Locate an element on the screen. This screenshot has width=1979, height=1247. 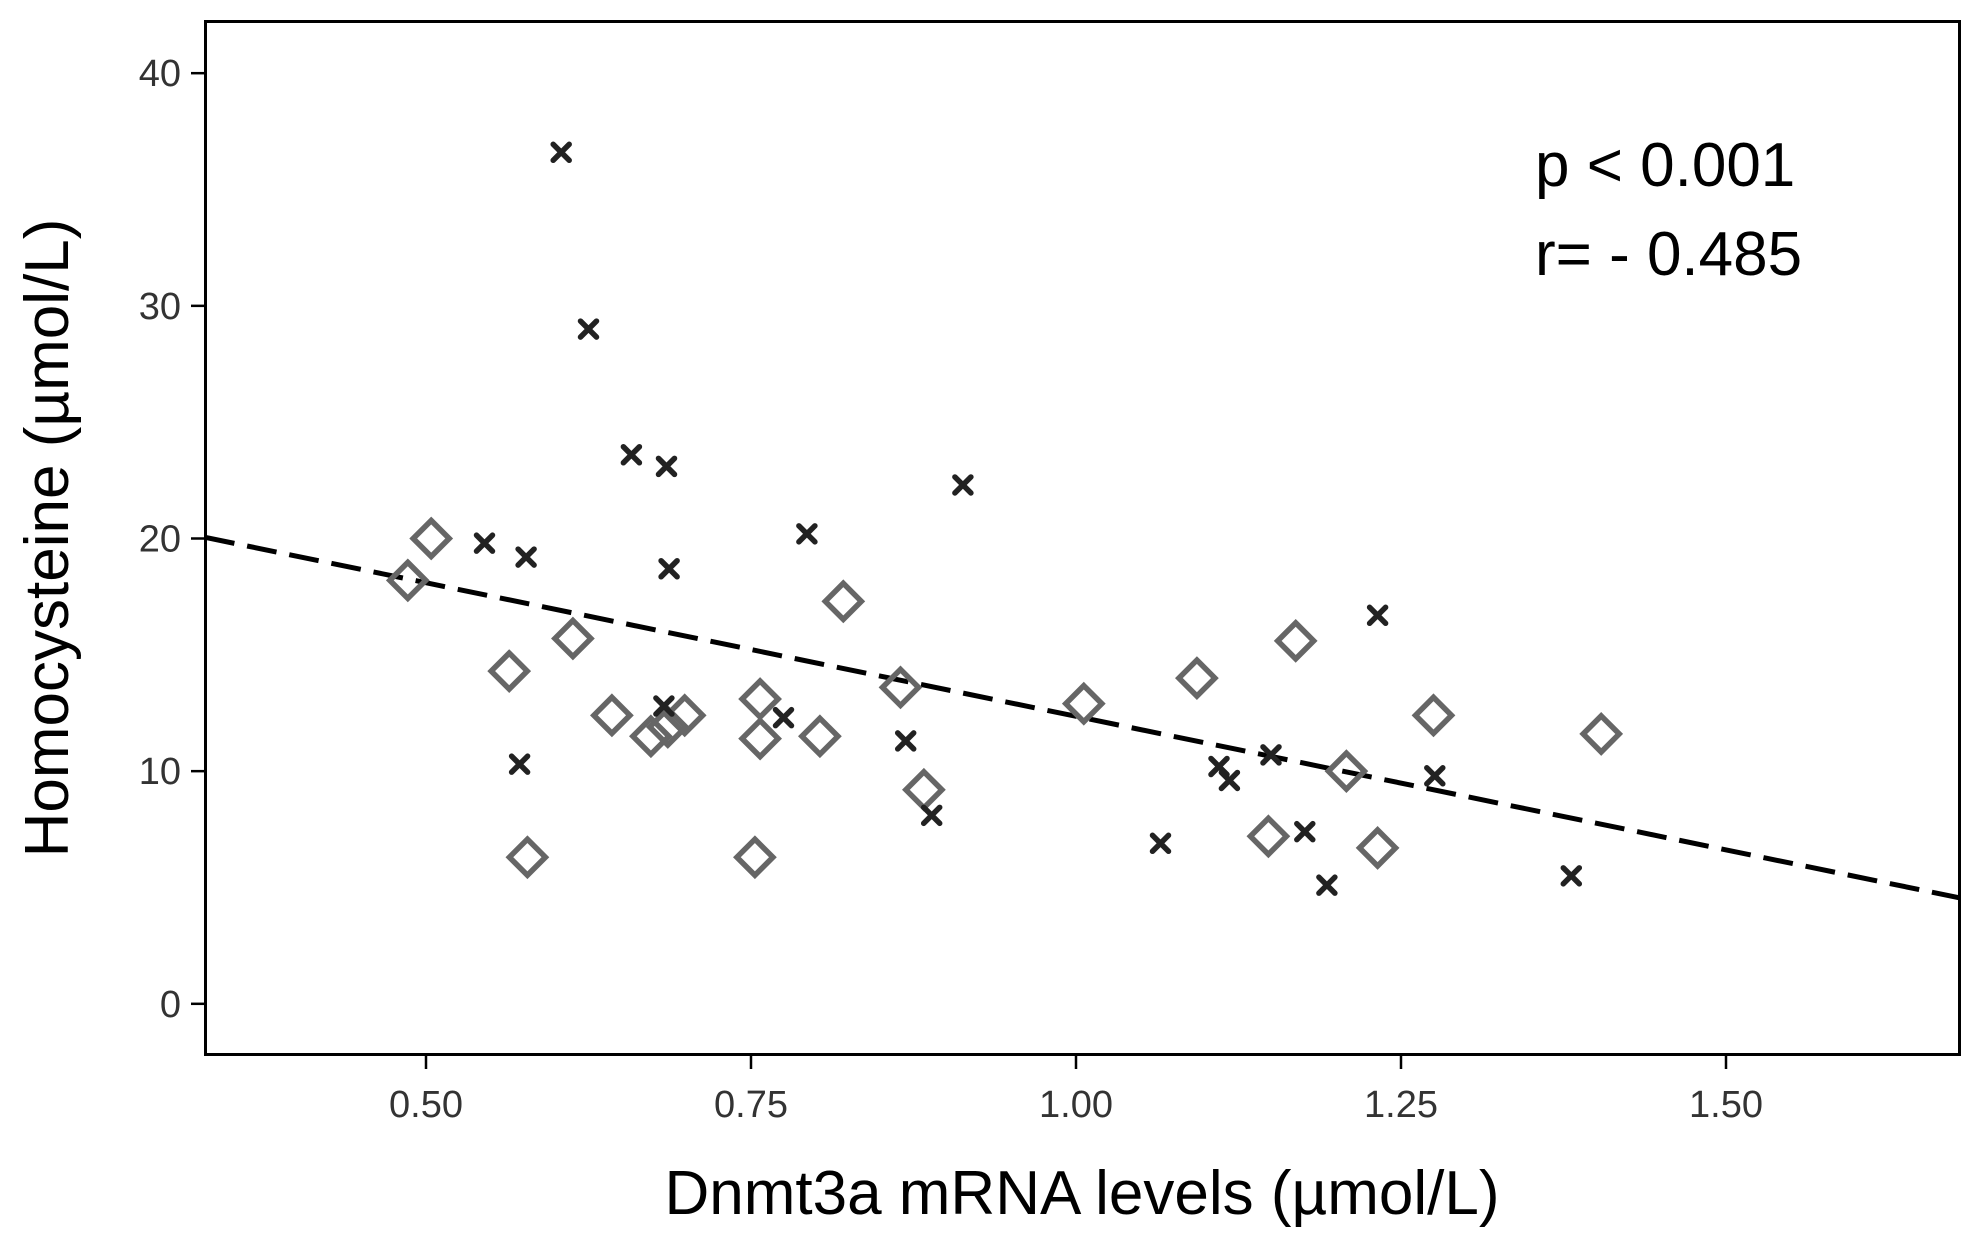
x-tick-label: 0.75 is located at coordinates (751, 1105).